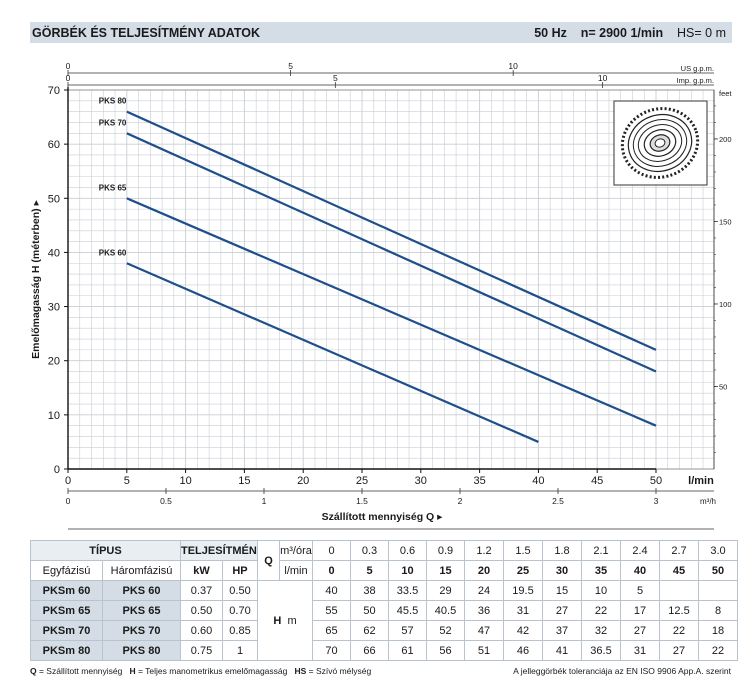 The image size is (747, 693). I want to click on m3h-tick-label: 0, so click(68, 501).